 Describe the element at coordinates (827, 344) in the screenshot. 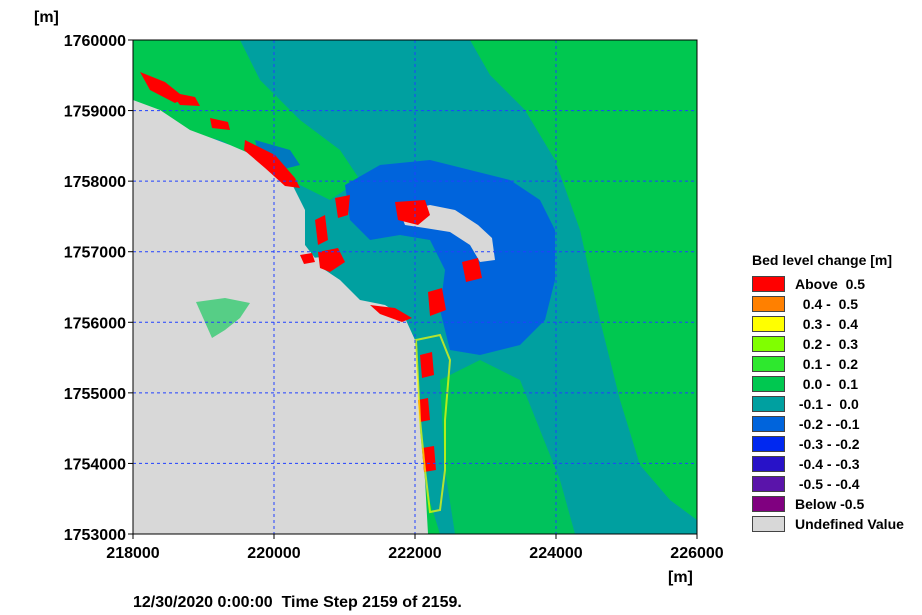

I see `legend-label: 0.2 - 0.3` at that location.